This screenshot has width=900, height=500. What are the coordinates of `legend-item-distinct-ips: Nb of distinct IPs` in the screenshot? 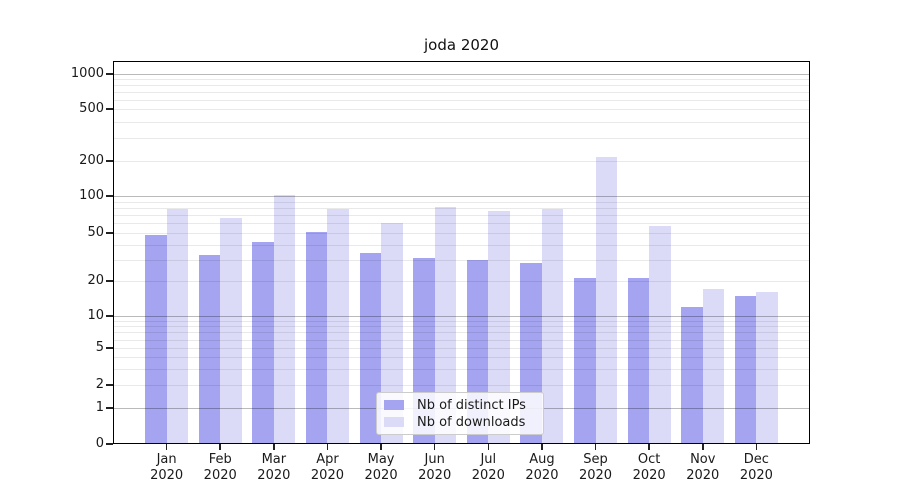 It's located at (460, 405).